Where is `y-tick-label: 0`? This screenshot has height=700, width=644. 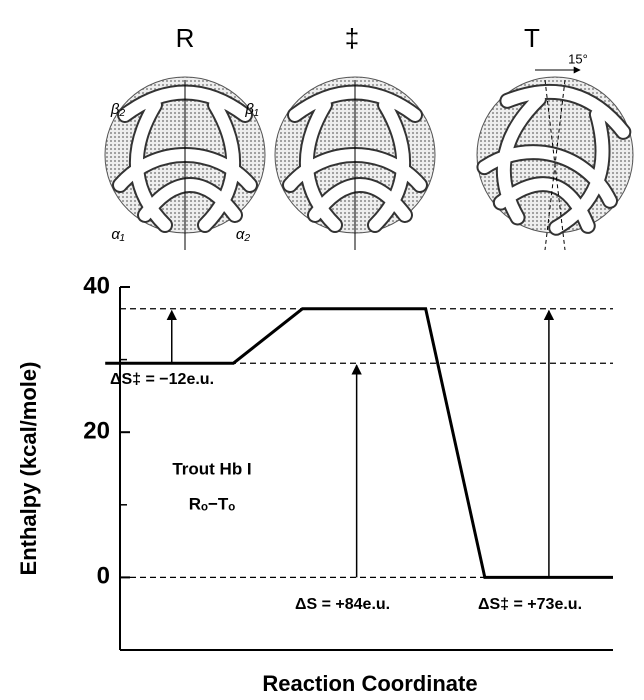
y-tick-label: 0 is located at coordinates (103, 576).